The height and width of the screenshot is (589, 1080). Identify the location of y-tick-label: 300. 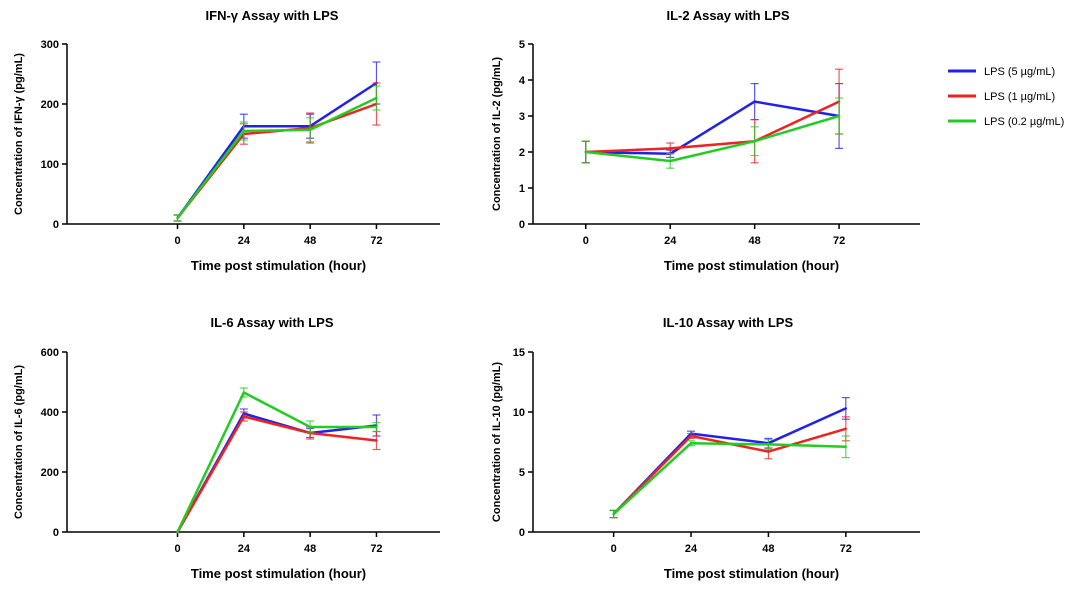
(50, 45).